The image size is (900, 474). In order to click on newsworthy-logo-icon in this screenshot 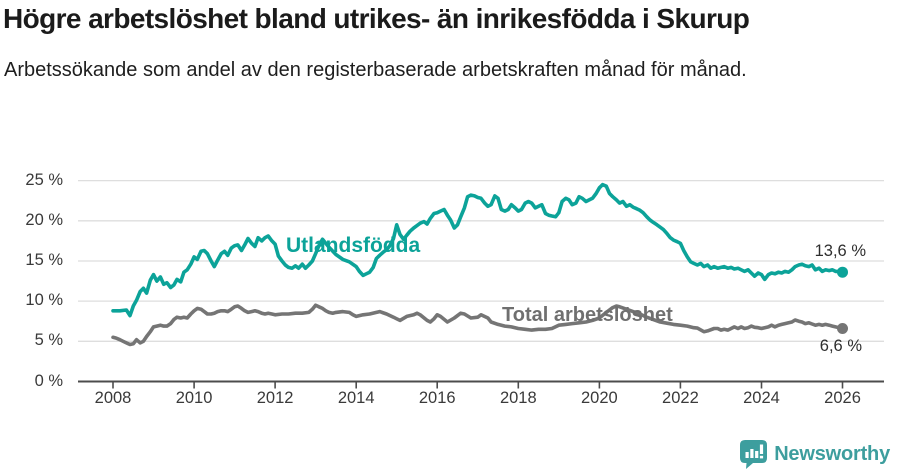, I will do `click(754, 454)`.